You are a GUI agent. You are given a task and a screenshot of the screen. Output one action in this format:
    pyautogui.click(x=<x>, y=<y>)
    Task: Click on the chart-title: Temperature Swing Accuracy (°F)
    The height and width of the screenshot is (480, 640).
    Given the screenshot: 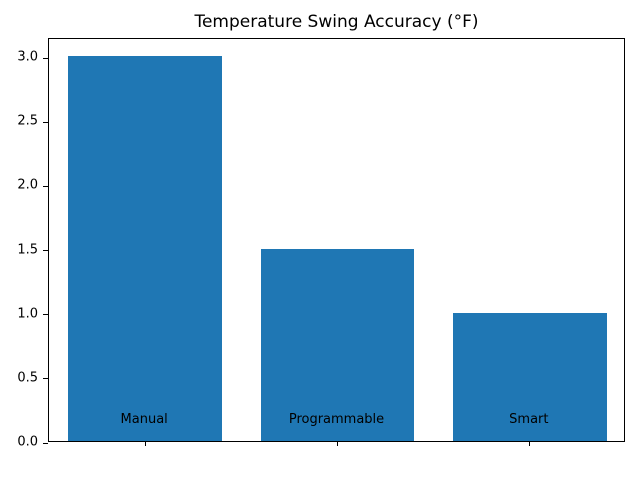 What is the action you would take?
    pyautogui.click(x=336, y=22)
    